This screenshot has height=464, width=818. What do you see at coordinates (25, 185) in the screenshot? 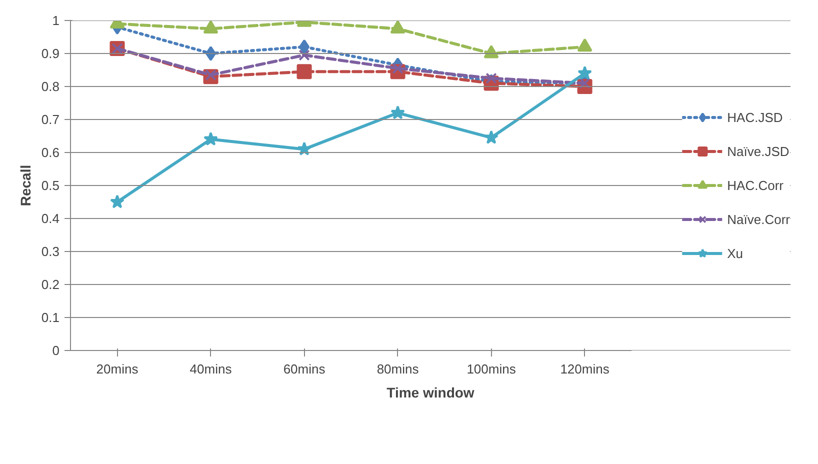
I see `y-axis-title: Recall` at bounding box center [25, 185].